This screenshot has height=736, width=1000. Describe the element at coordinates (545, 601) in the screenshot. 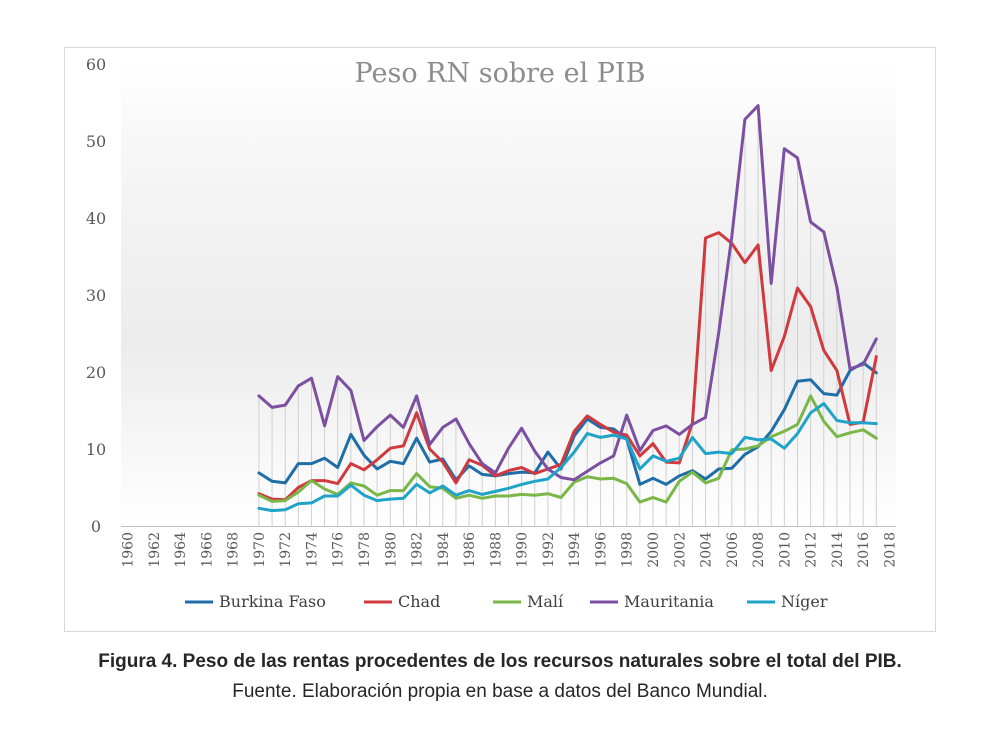

I see `legend-entry: Malí` at that location.